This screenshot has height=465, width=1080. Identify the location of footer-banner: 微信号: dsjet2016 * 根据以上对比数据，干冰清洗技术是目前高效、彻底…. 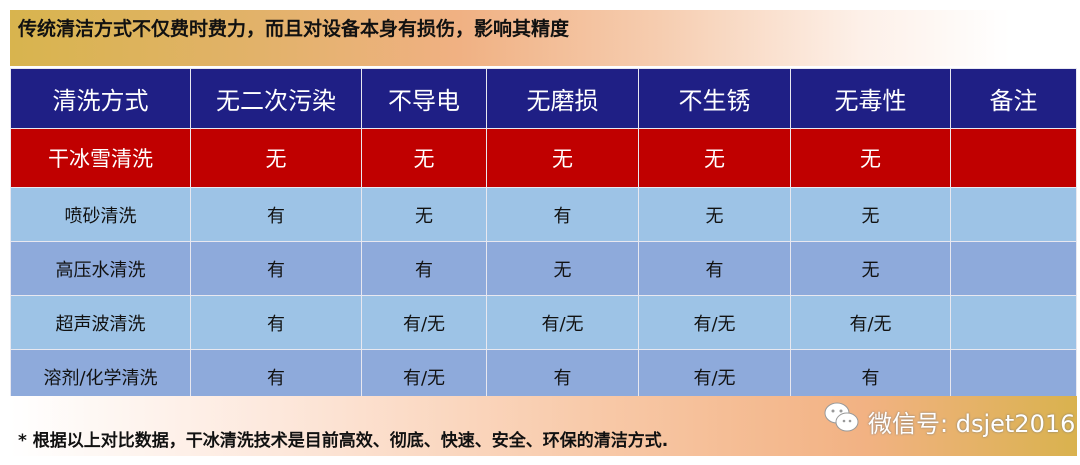
(543, 426).